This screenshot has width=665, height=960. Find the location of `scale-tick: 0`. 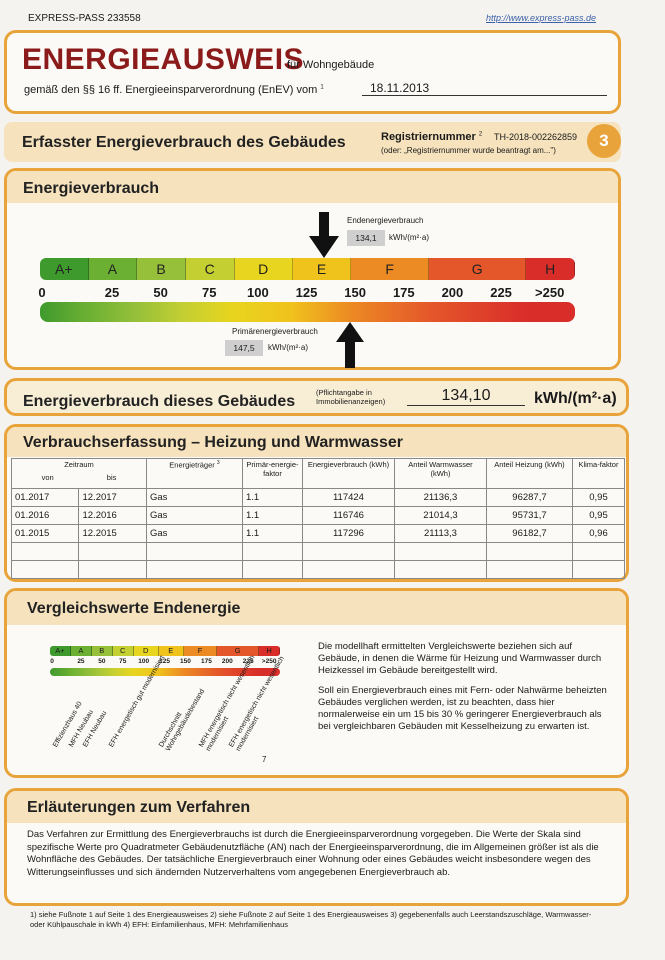

scale-tick: 0 is located at coordinates (52, 661).